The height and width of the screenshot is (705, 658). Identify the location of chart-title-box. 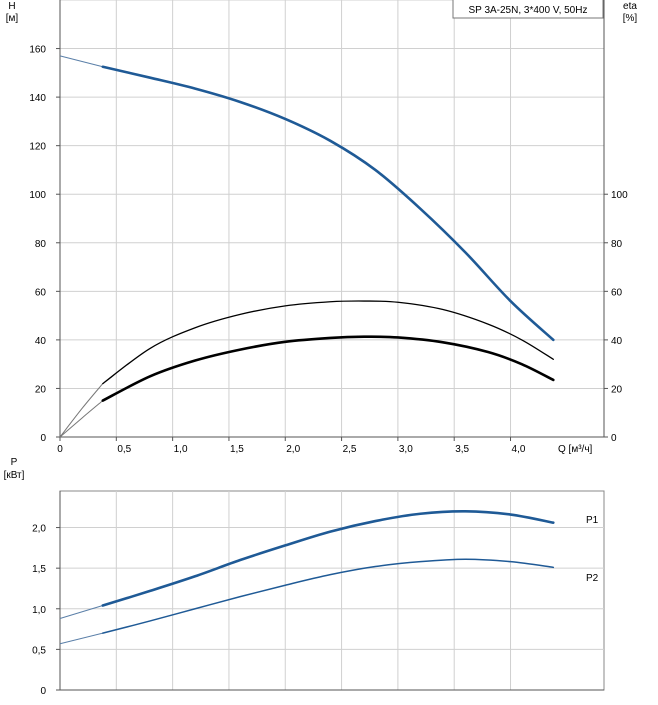
(528, 9).